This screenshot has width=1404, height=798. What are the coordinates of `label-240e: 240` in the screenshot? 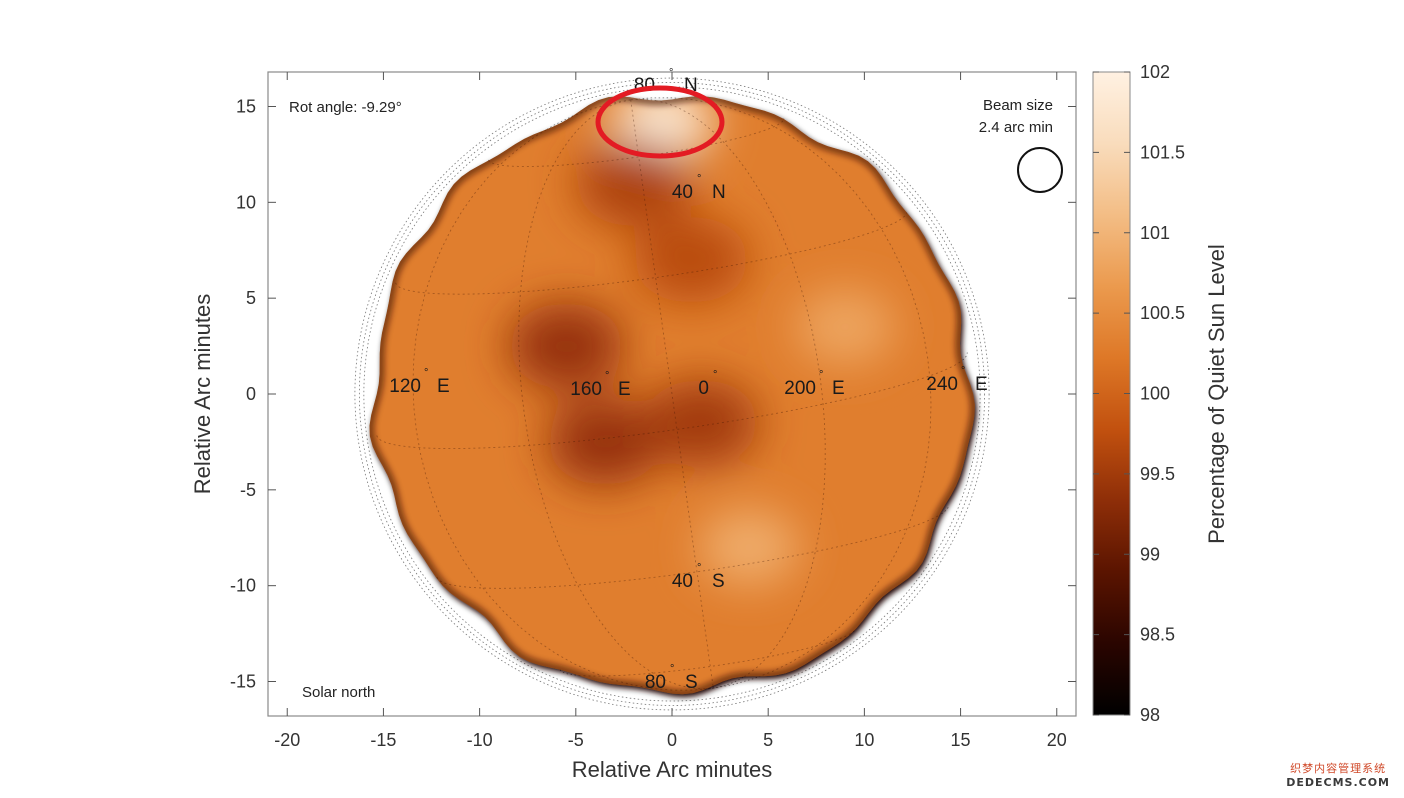 It's located at (942, 384).